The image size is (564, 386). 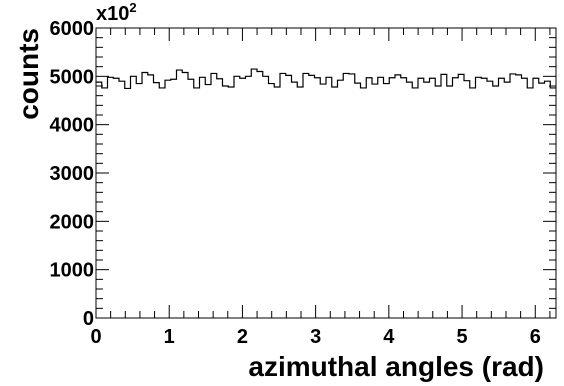 I want to click on y-axis-title: counts, so click(x=28, y=74).